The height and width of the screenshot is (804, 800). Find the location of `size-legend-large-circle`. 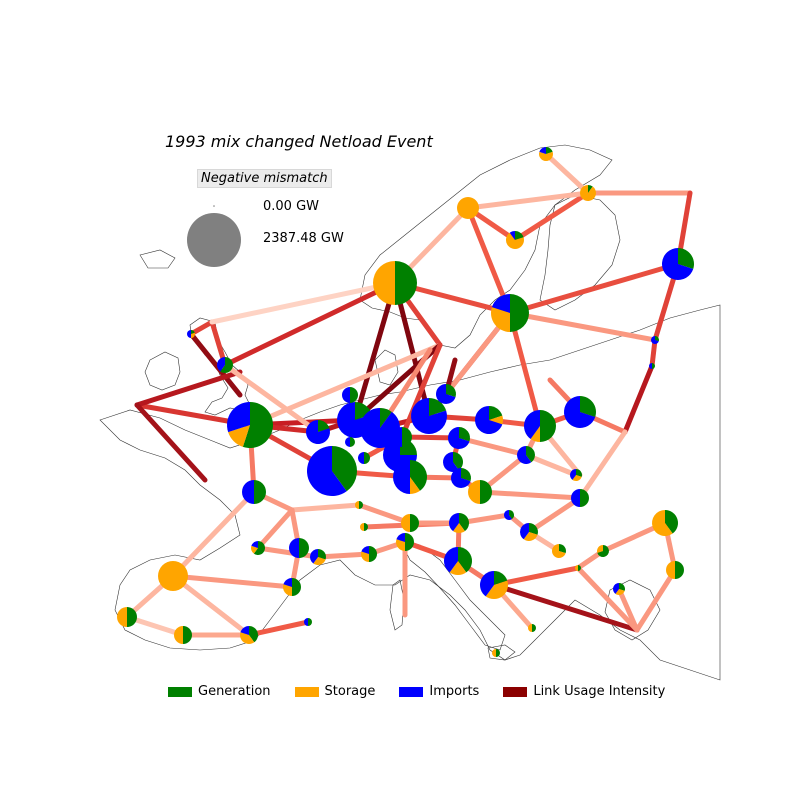

size-legend-large-circle is located at coordinates (214, 240).